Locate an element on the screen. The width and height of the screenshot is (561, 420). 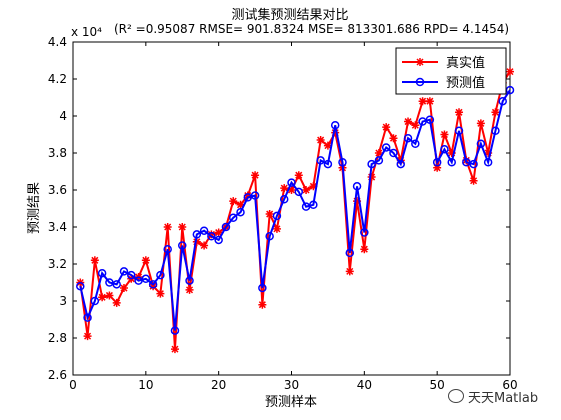
x-tick-label: 10 is located at coordinates (145, 385).